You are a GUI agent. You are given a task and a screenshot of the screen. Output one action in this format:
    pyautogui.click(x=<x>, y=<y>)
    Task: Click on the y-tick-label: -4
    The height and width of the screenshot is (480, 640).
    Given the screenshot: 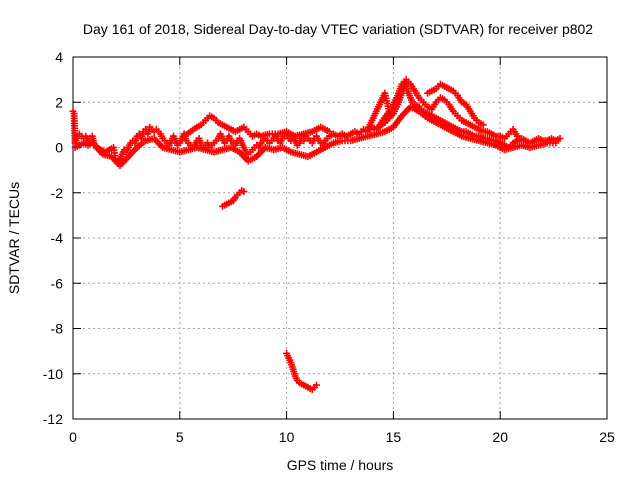 What is the action you would take?
    pyautogui.click(x=57, y=238)
    